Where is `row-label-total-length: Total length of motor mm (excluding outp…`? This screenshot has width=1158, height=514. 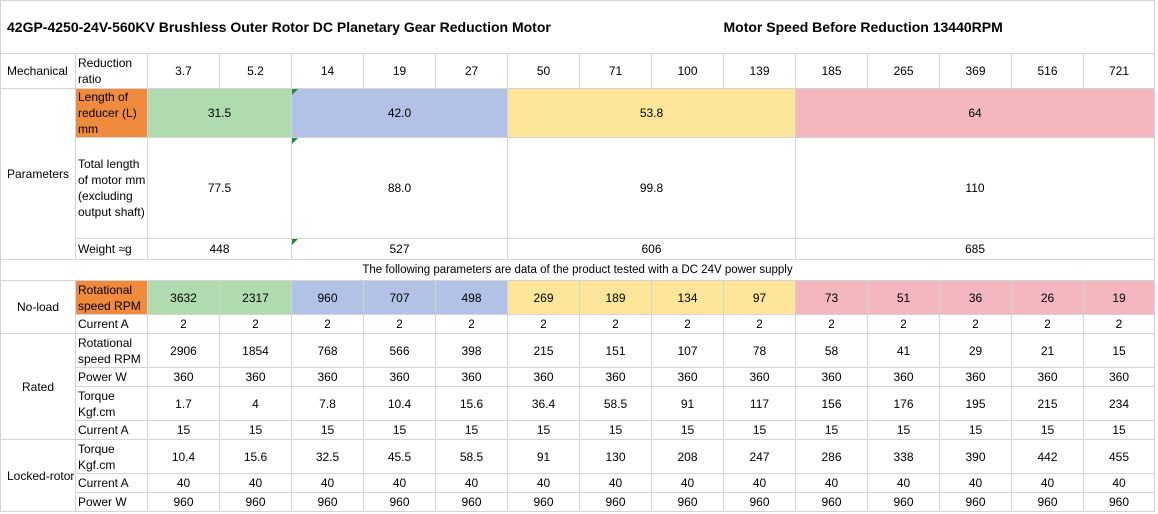 row-label-total-length: Total length of motor mm (excluding outp… is located at coordinates (111, 188).